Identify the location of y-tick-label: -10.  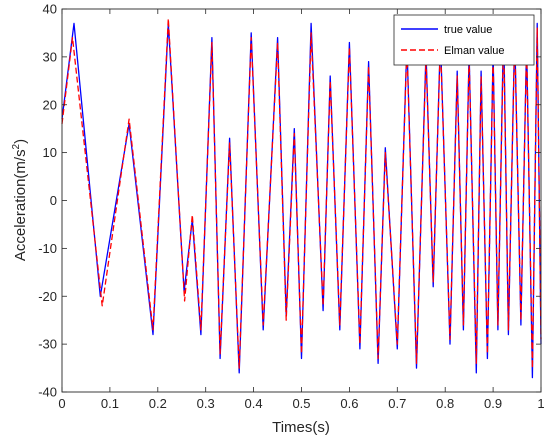
(47, 248).